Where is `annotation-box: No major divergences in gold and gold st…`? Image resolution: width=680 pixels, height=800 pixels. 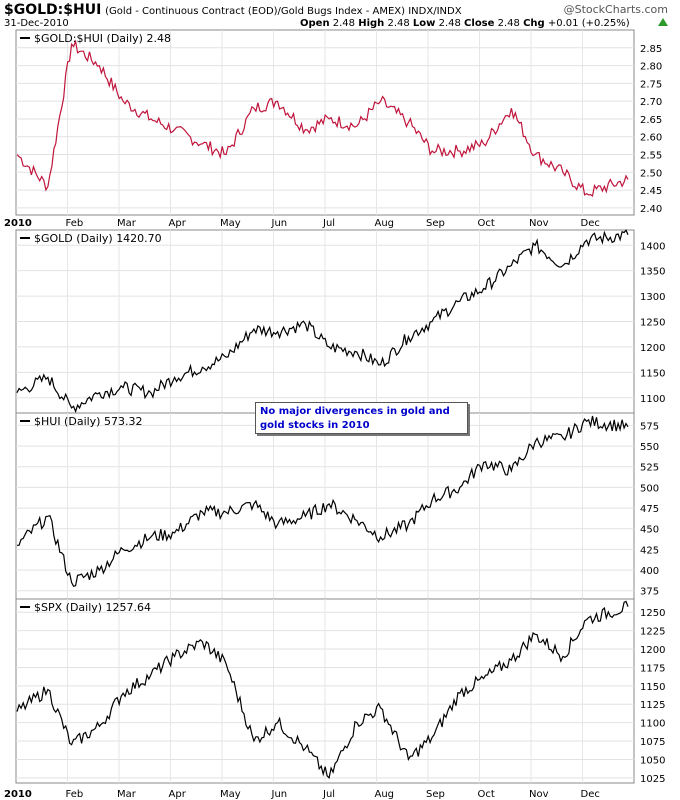 annotation-box: No major divergences in gold and gold st… is located at coordinates (361, 418).